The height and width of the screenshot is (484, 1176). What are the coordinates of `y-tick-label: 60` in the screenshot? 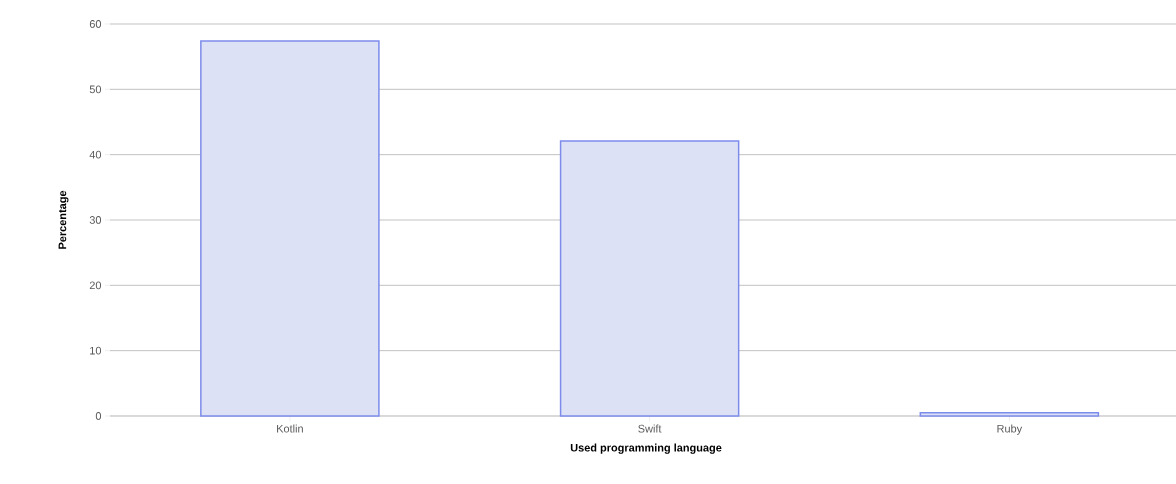 It's located at (95, 24).